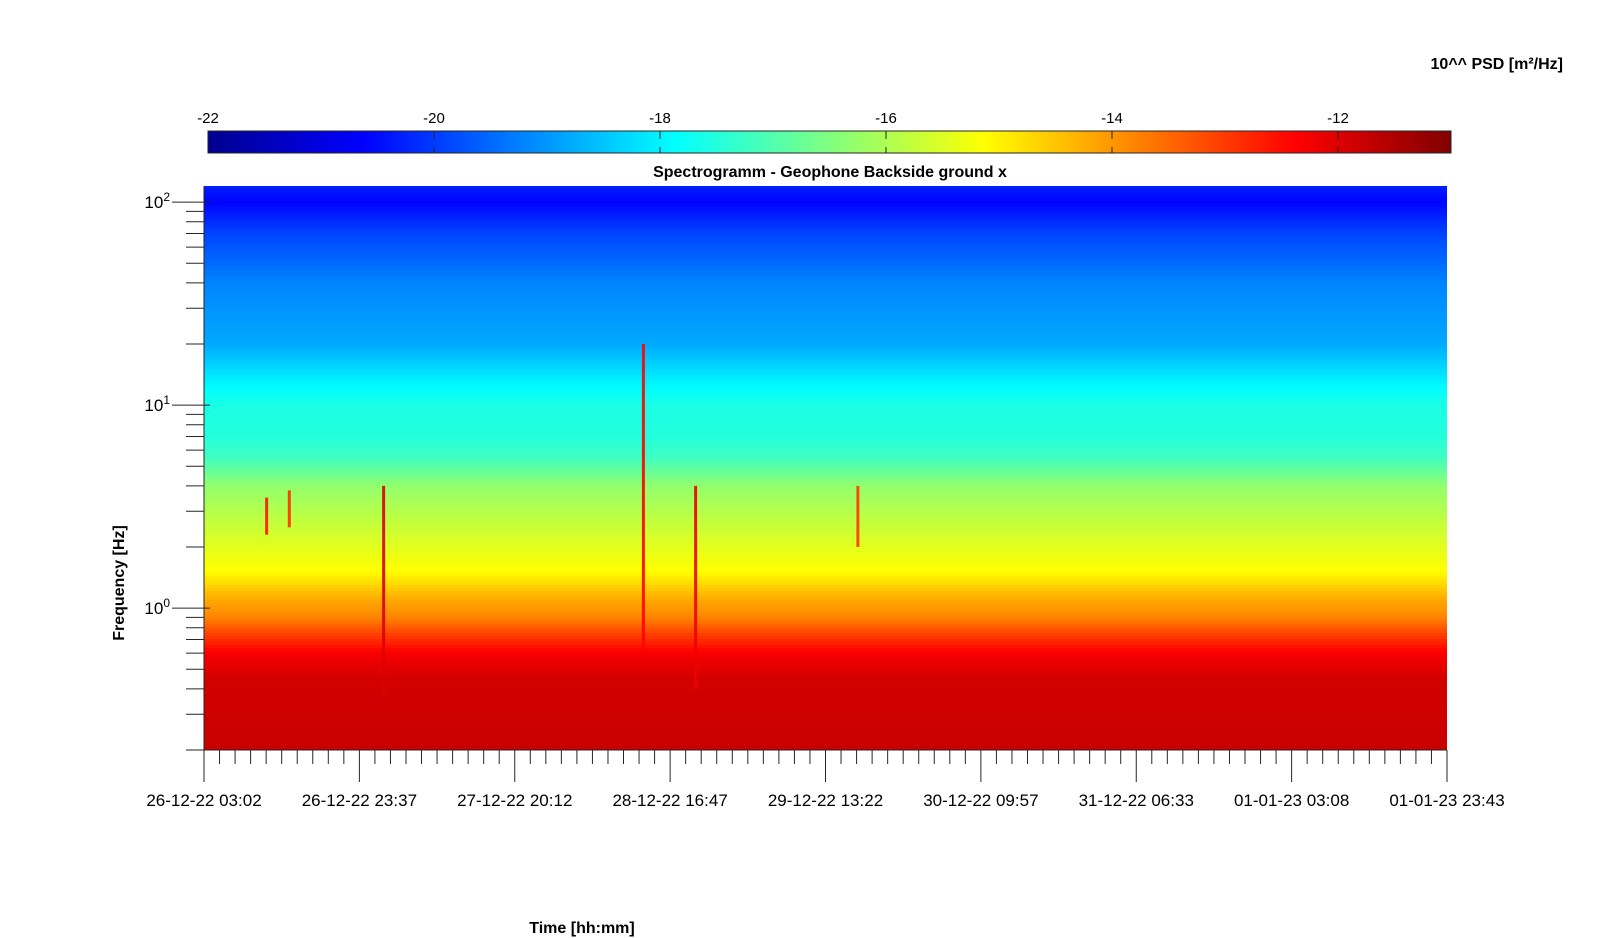 The image size is (1597, 938). Describe the element at coordinates (669, 800) in the screenshot. I see `x-tick-label: 28-12-22 16:47` at that location.